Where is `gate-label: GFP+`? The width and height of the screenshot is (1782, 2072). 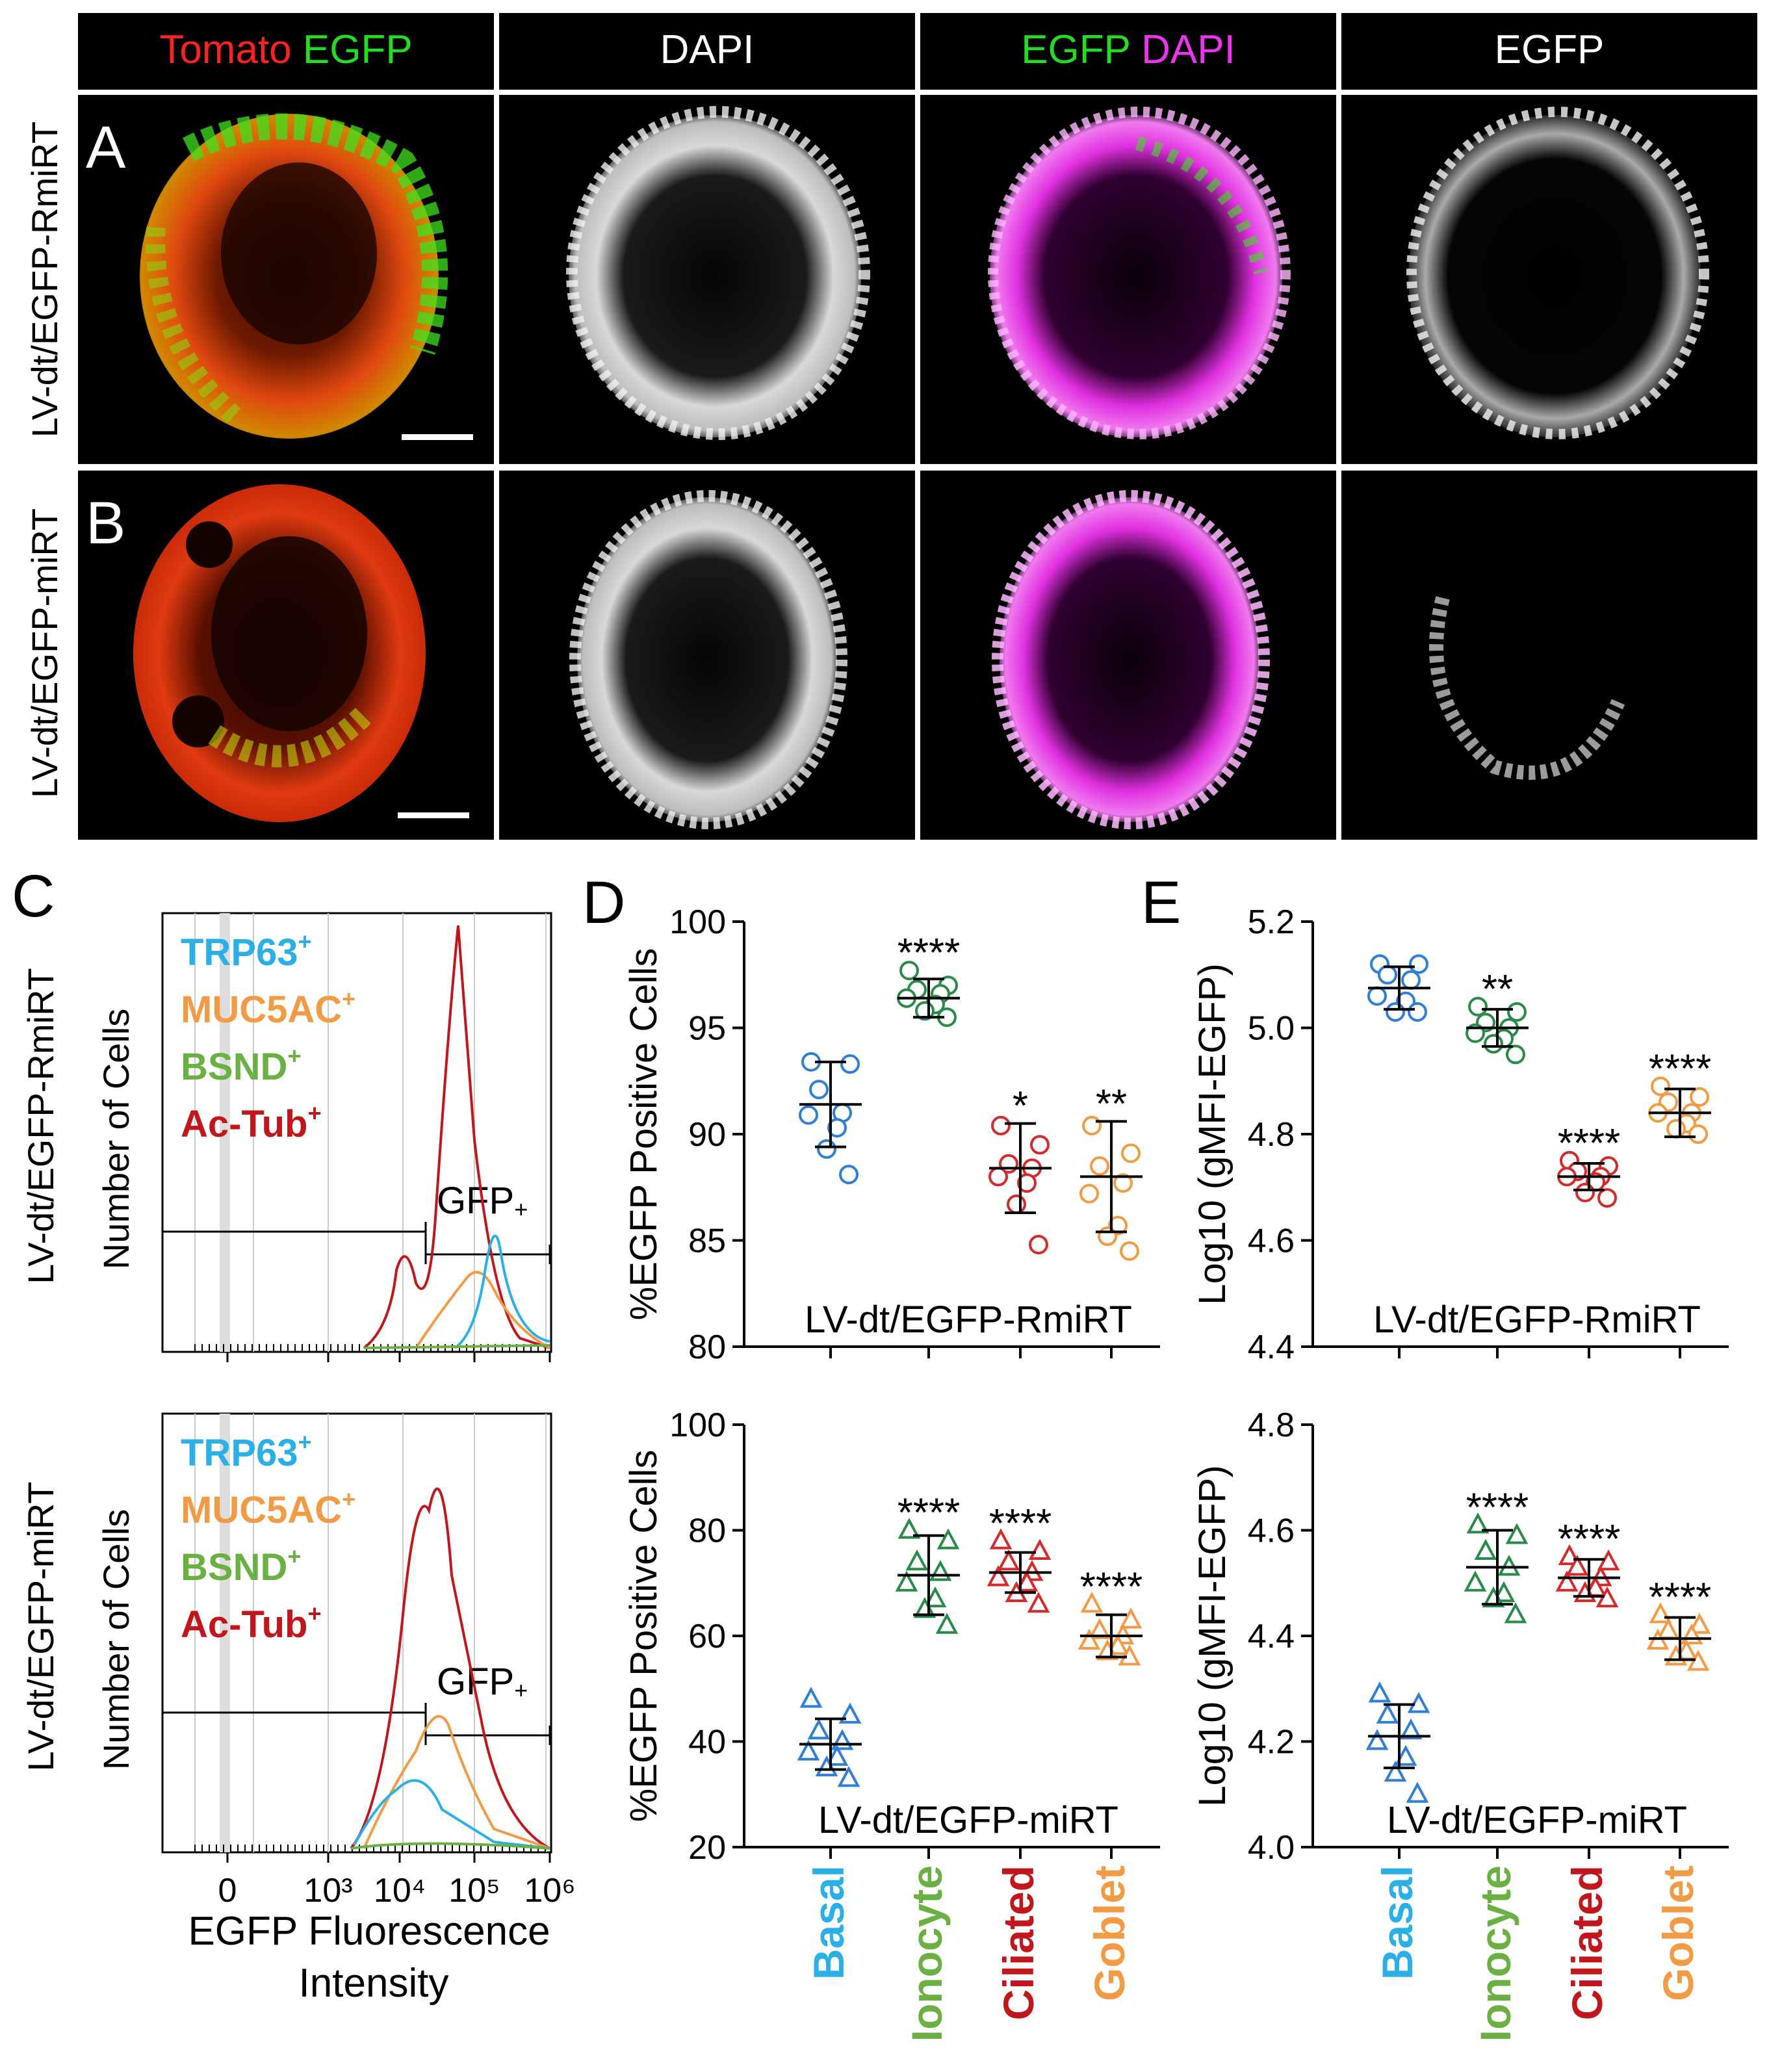
gate-label: GFP+ is located at coordinates (482, 1682).